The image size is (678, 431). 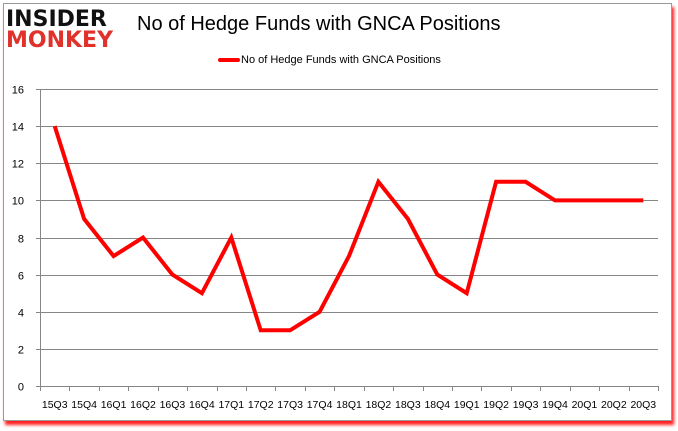 What do you see at coordinates (261, 405) in the screenshot?
I see `x-tick-label: 17Q2` at bounding box center [261, 405].